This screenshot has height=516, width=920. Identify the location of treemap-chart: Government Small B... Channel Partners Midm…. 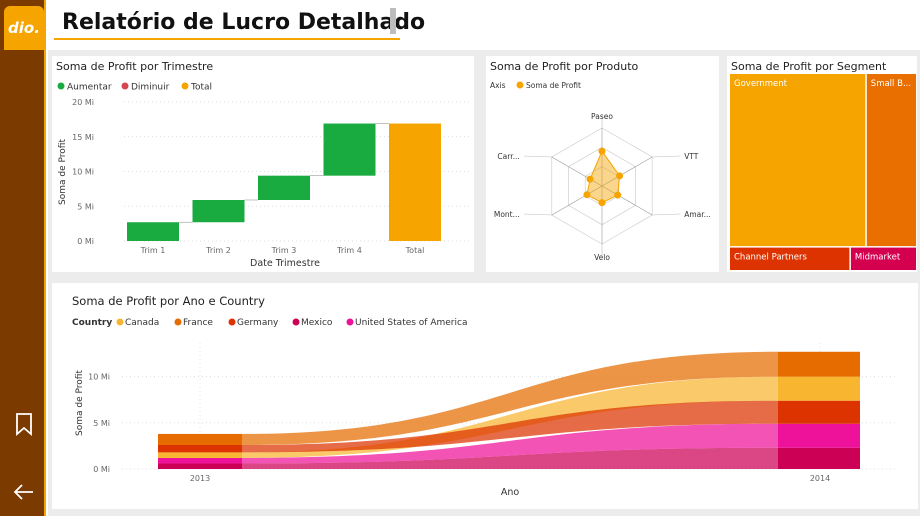
(823, 172).